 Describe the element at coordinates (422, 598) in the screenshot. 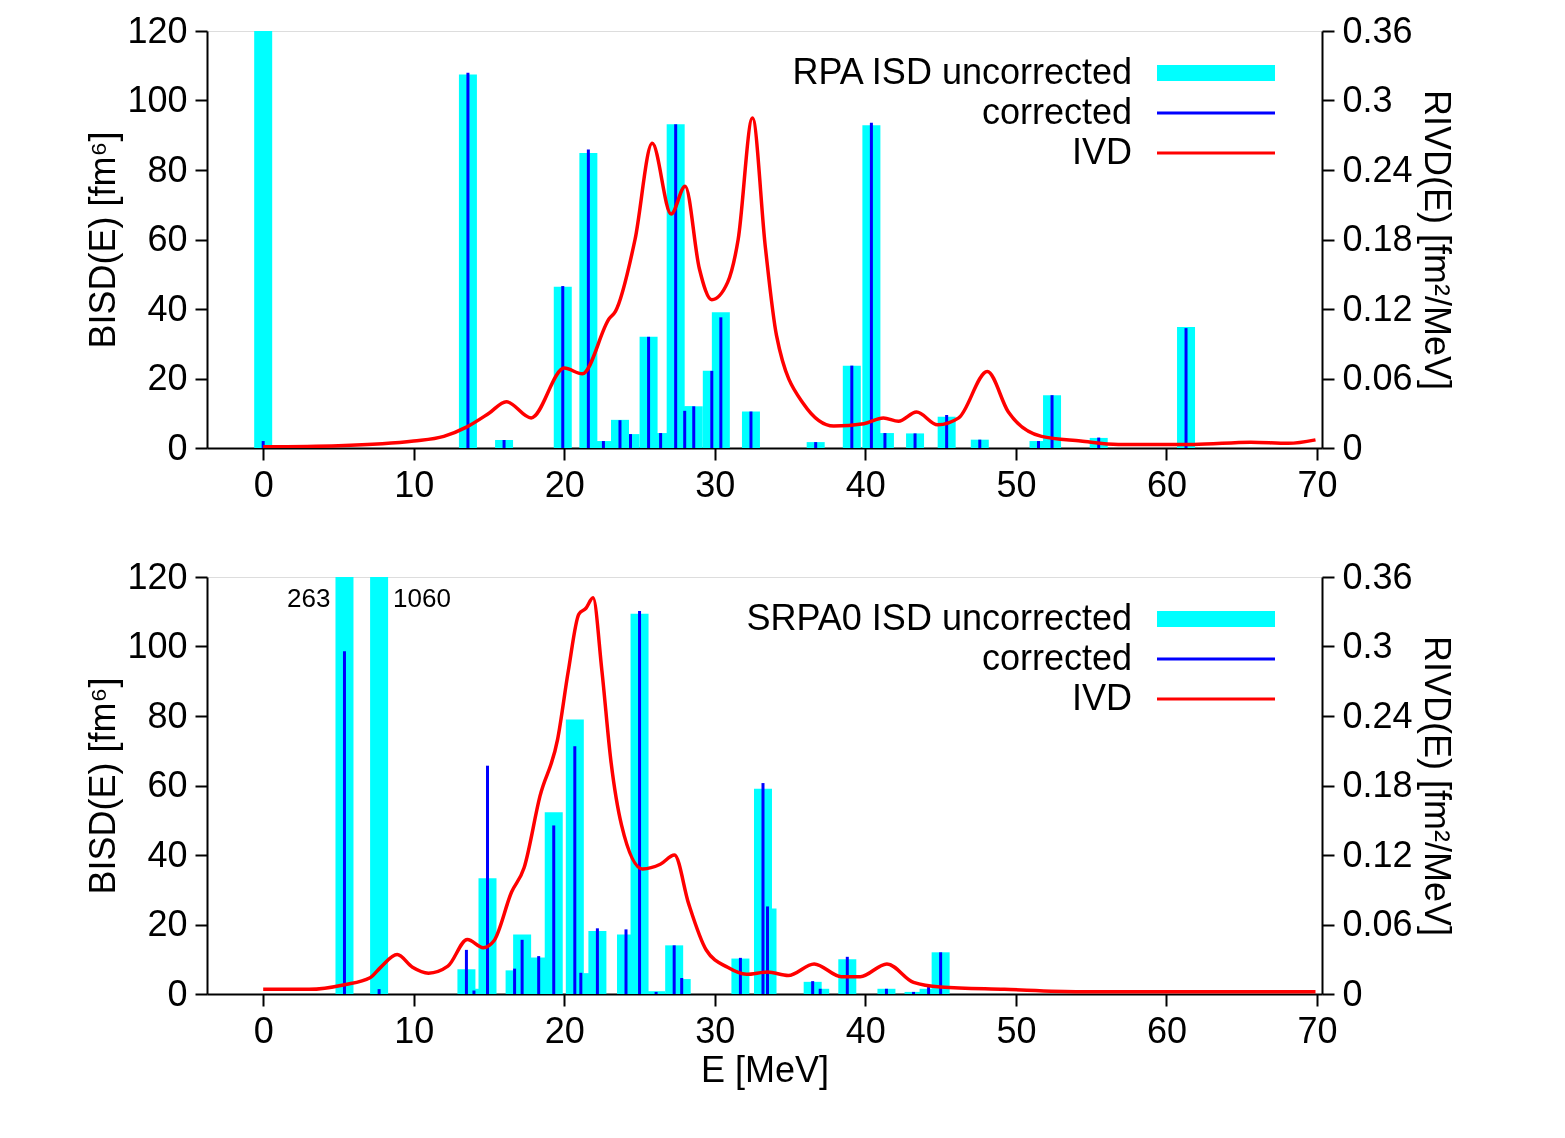

I see `annotation: 1060` at that location.